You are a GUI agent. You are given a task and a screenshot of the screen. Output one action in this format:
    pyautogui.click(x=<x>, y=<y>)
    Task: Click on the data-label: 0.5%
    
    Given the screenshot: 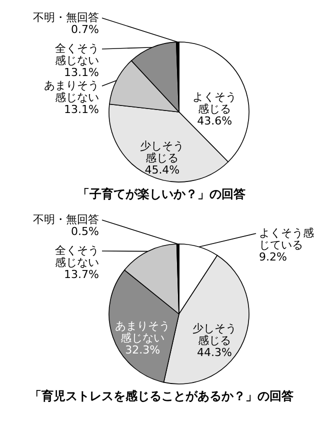 What is the action you would take?
    pyautogui.click(x=85, y=231)
    